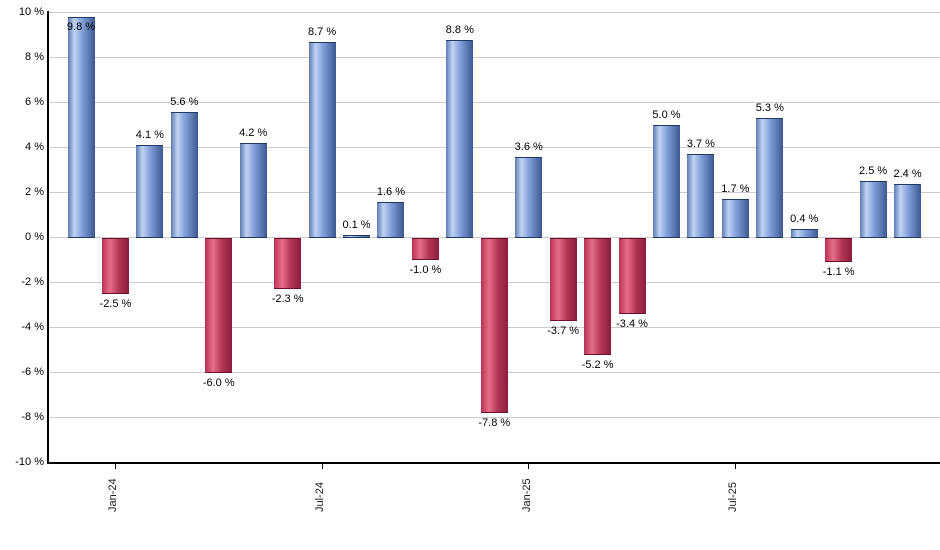 The height and width of the screenshot is (550, 940). What do you see at coordinates (494, 147) in the screenshot?
I see `gridline-4pct` at bounding box center [494, 147].